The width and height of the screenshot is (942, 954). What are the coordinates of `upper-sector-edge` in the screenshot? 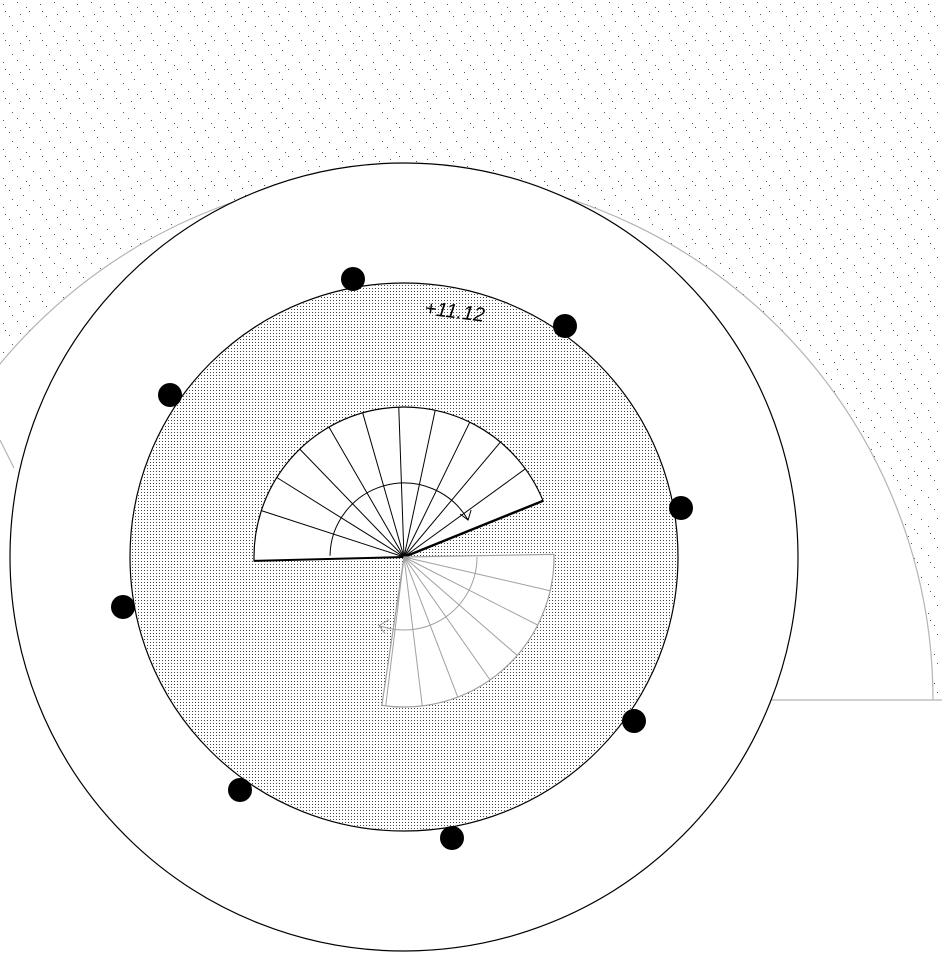 It's located at (329, 559).